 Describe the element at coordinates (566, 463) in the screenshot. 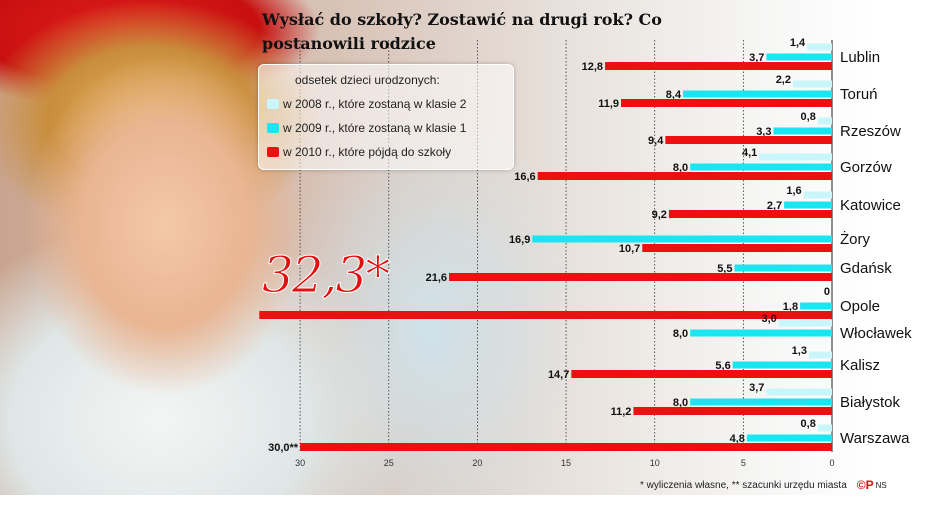

I see `x-tick-label: 15` at that location.